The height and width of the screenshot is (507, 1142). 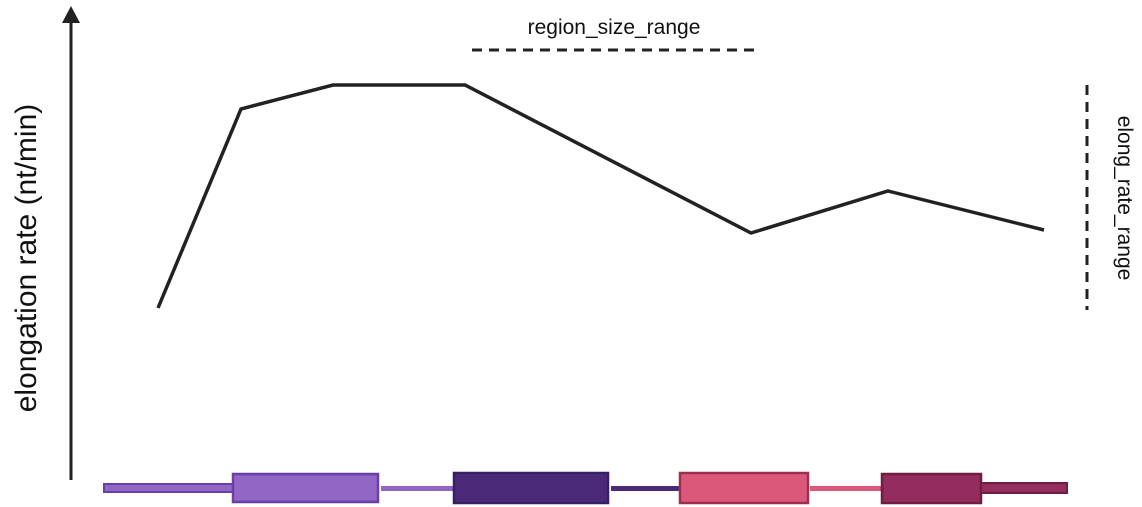 What do you see at coordinates (71, 14) in the screenshot?
I see `y-axis-arrowhead` at bounding box center [71, 14].